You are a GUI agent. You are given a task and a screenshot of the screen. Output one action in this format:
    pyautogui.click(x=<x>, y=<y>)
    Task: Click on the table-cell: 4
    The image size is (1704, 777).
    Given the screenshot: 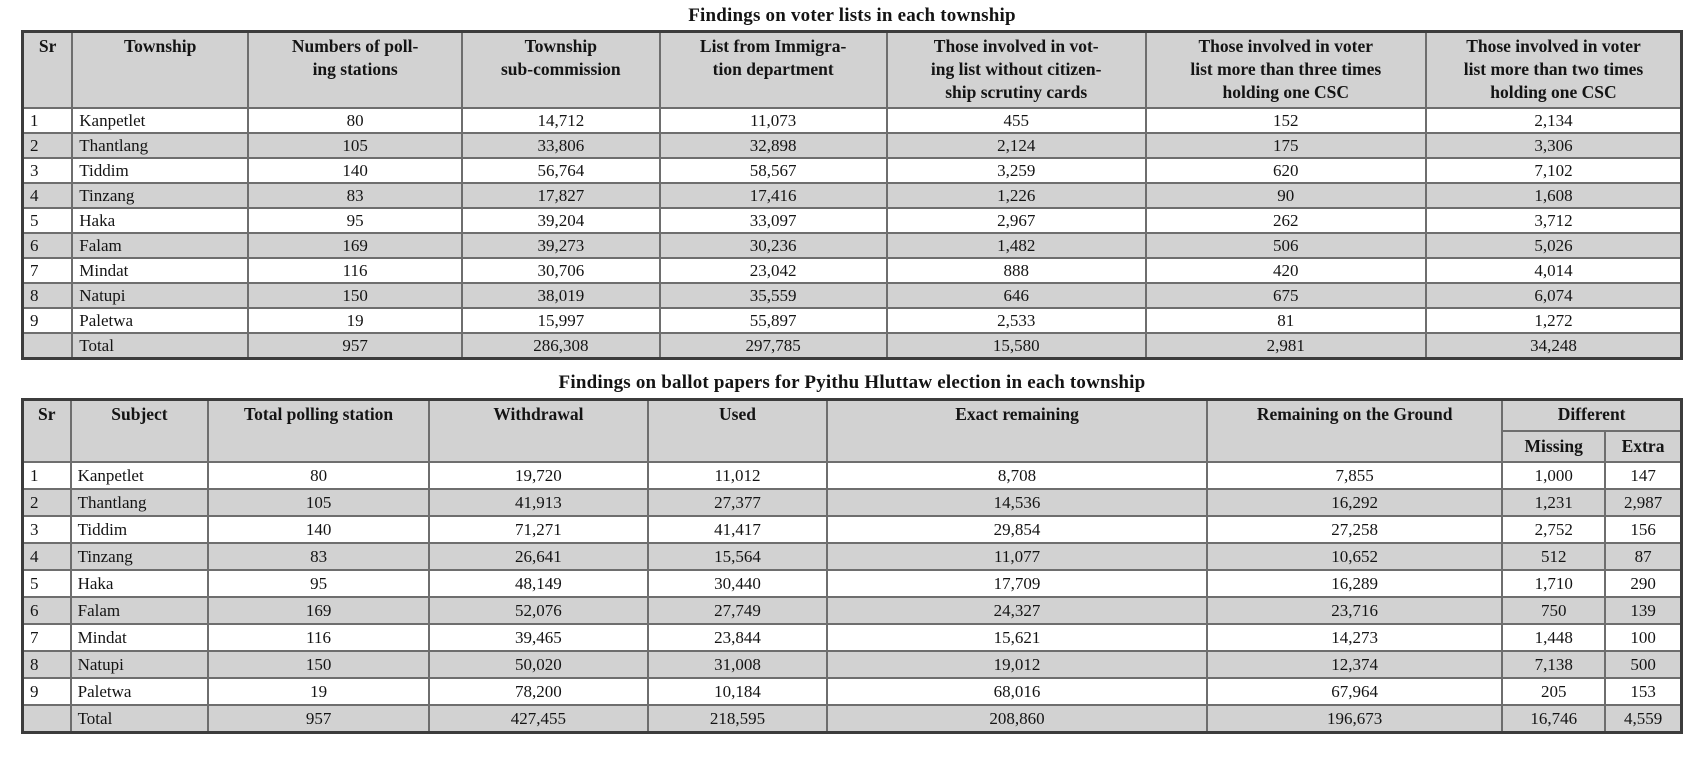 What is the action you would take?
    pyautogui.click(x=47, y=196)
    